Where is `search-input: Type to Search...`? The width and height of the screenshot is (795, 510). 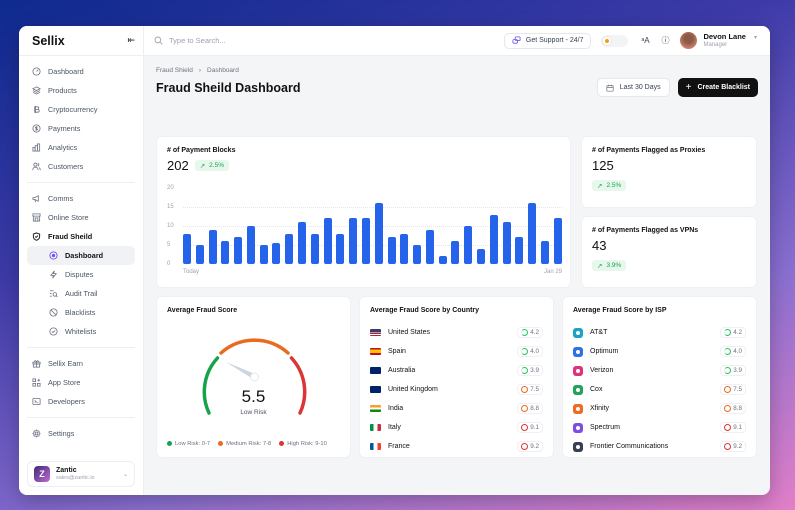 search-input: Type to Search... is located at coordinates (197, 40).